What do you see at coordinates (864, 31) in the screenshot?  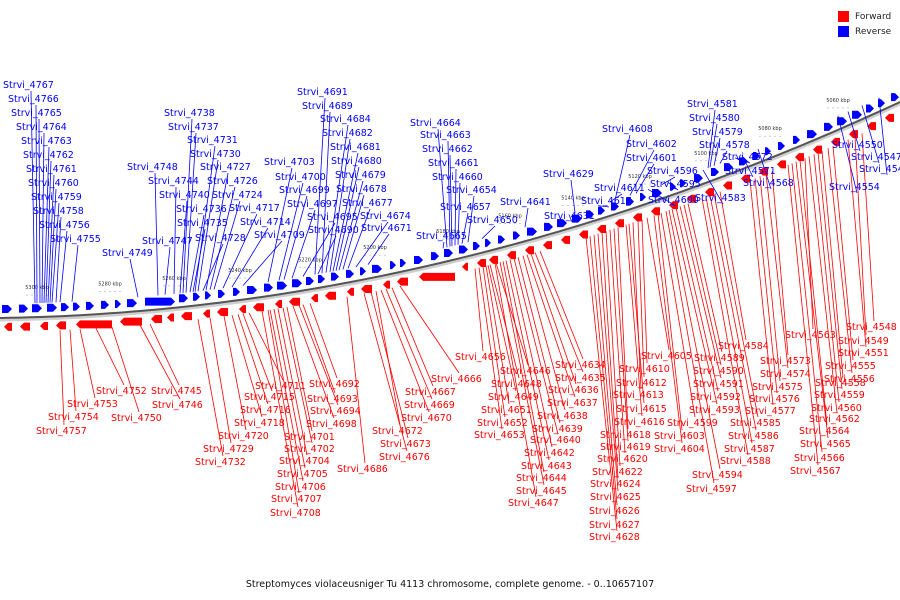 I see `legend-reverse: Reverse` at bounding box center [864, 31].